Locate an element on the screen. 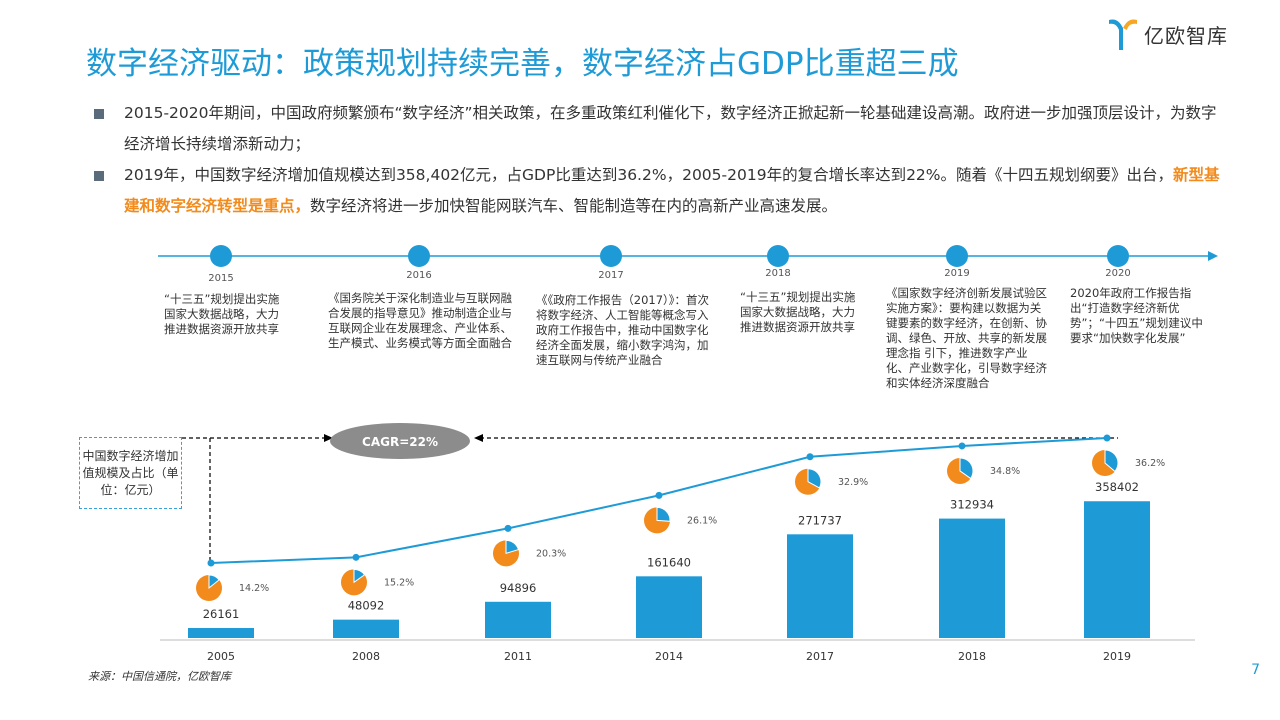 Image resolution: width=1280 pixels, height=720 pixels. timeline-year: 2015 is located at coordinates (221, 278).